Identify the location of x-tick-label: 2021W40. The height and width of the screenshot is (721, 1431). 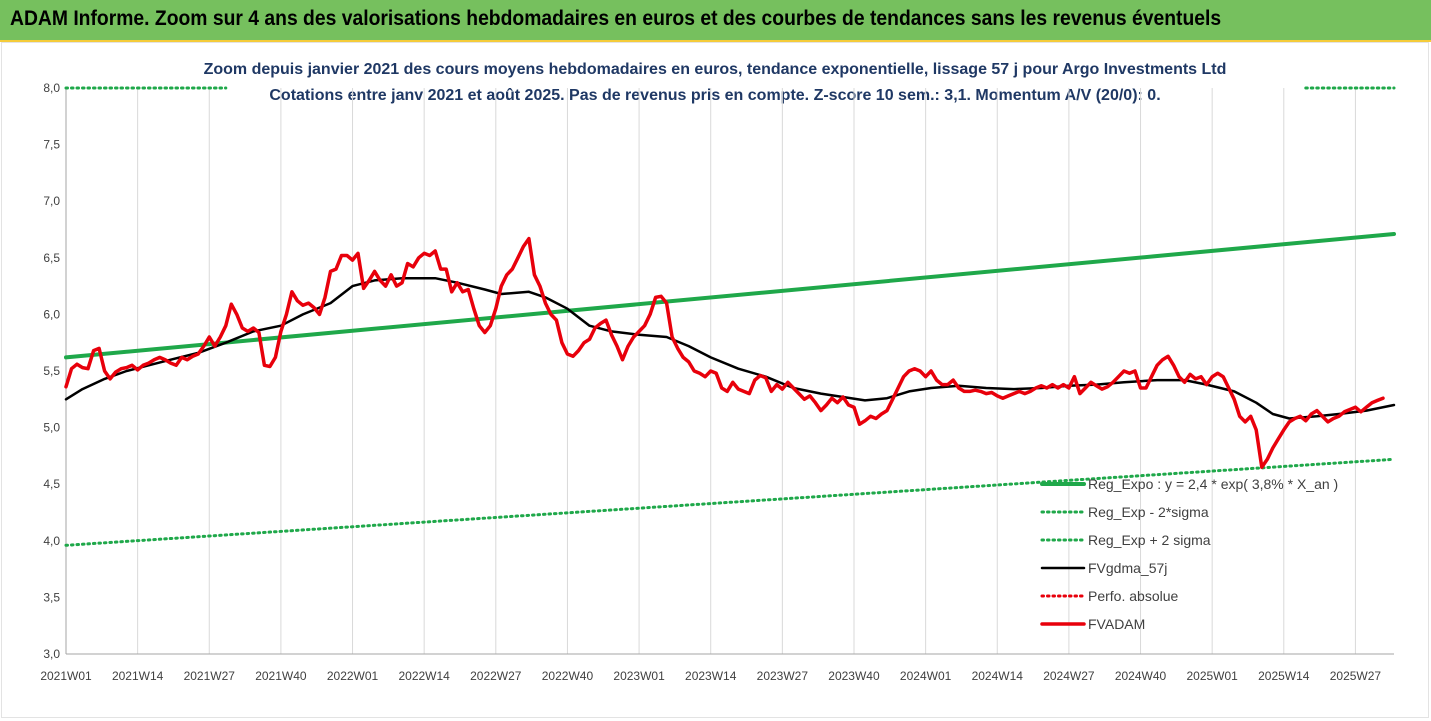
(281, 676).